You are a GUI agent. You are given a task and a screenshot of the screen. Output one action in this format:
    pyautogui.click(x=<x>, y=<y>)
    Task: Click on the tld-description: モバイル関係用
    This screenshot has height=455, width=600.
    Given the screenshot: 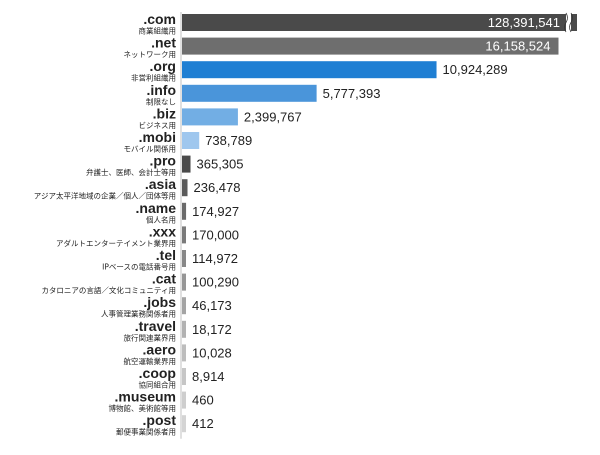 What is the action you would take?
    pyautogui.click(x=150, y=149)
    